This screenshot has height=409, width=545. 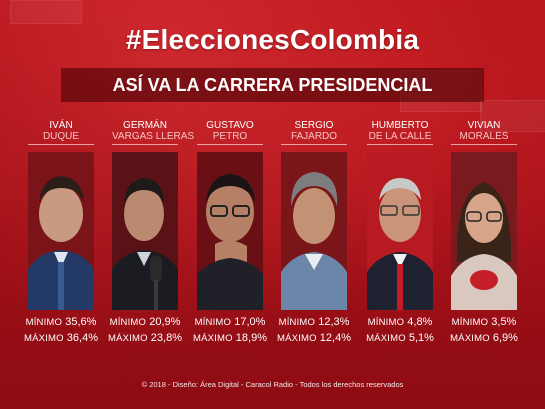 What do you see at coordinates (230, 136) in the screenshot?
I see `candidate-last-name: PETRO` at bounding box center [230, 136].